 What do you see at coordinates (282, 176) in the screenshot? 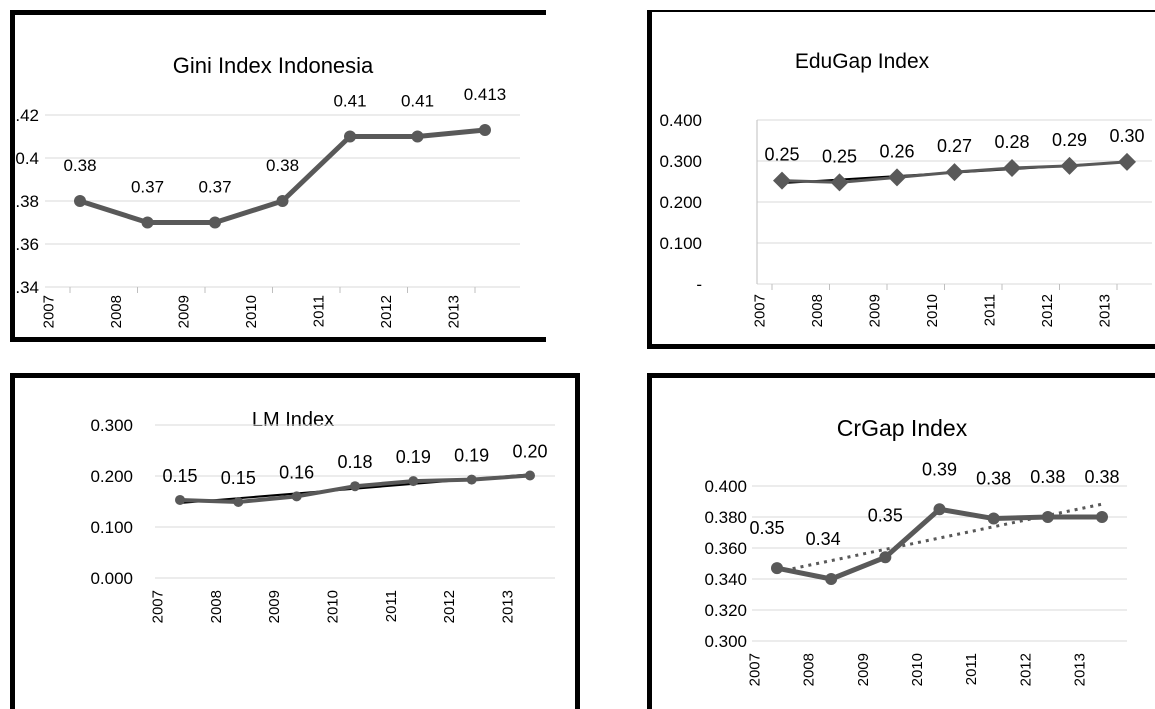
I see `series-line` at bounding box center [282, 176].